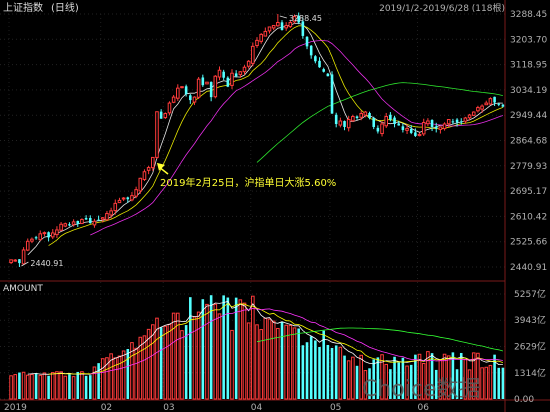  Describe the element at coordinates (528, 142) in the screenshot. I see `price-tick-label: 2864.68` at that location.